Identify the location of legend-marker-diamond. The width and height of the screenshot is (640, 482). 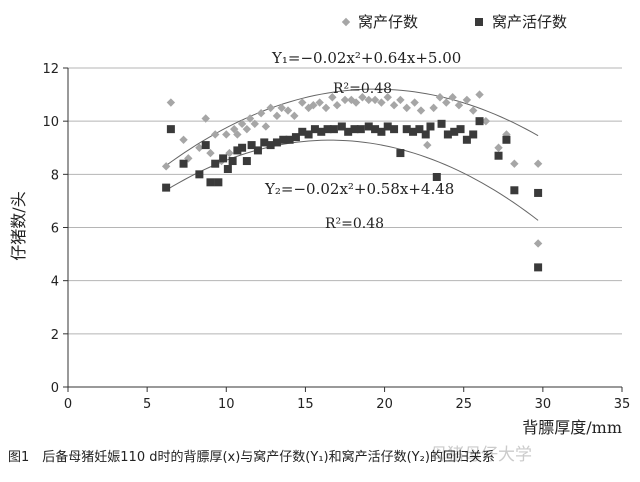
(346, 22).